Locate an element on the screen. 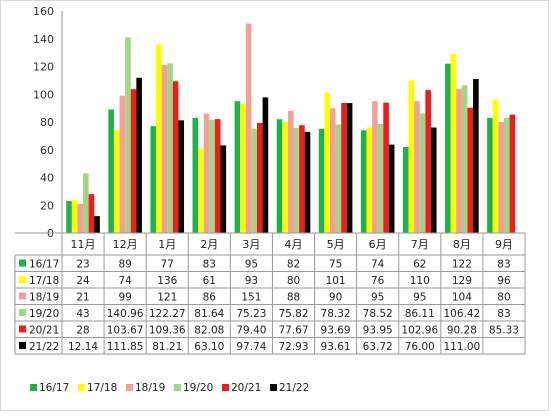 This screenshot has height=417, width=551. y-tick-label: 20 is located at coordinates (47, 205).